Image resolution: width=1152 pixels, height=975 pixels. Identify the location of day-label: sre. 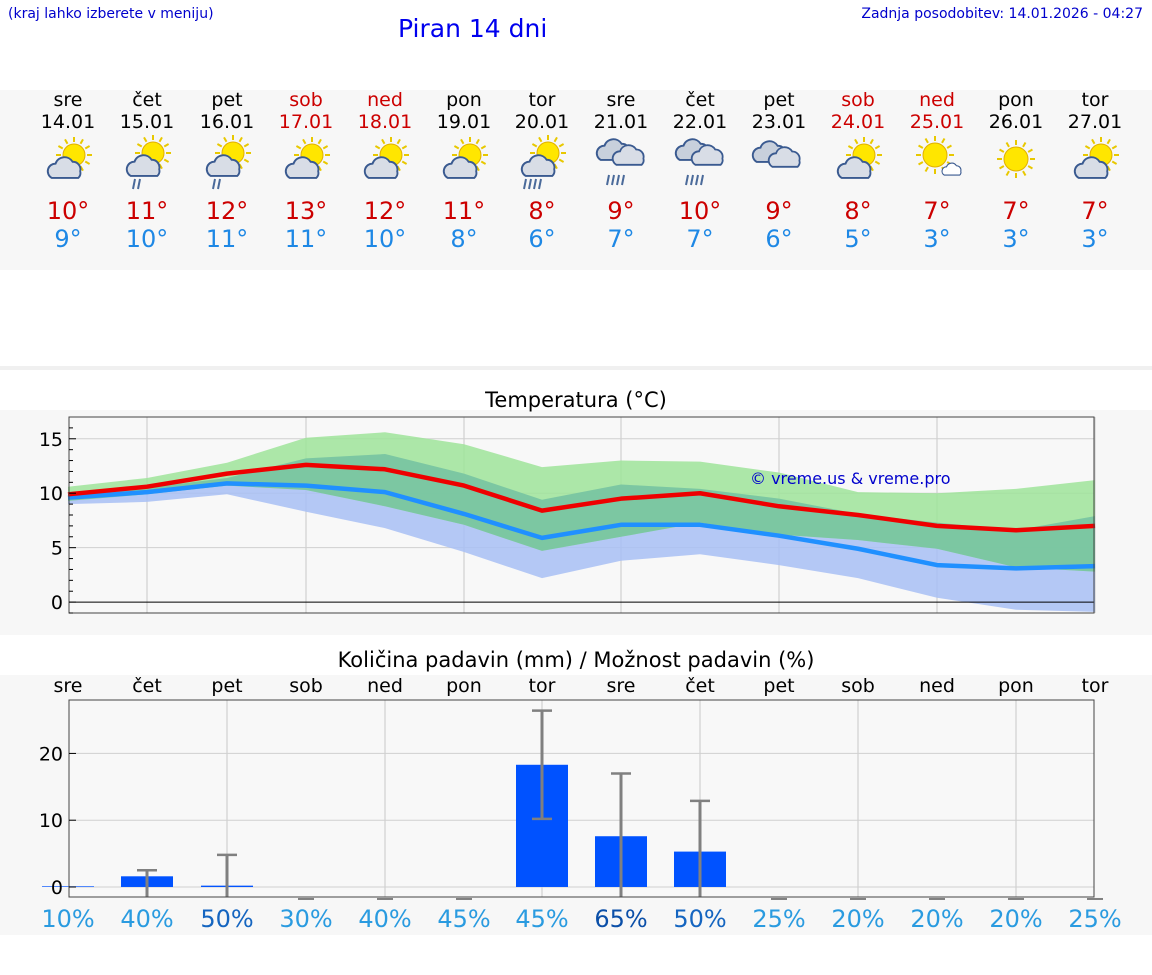
(68, 686).